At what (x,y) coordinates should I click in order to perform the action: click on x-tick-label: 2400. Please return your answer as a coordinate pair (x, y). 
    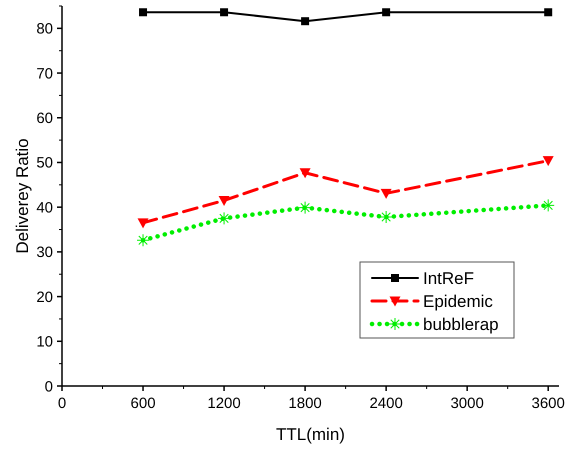
    Looking at the image, I should click on (386, 403).